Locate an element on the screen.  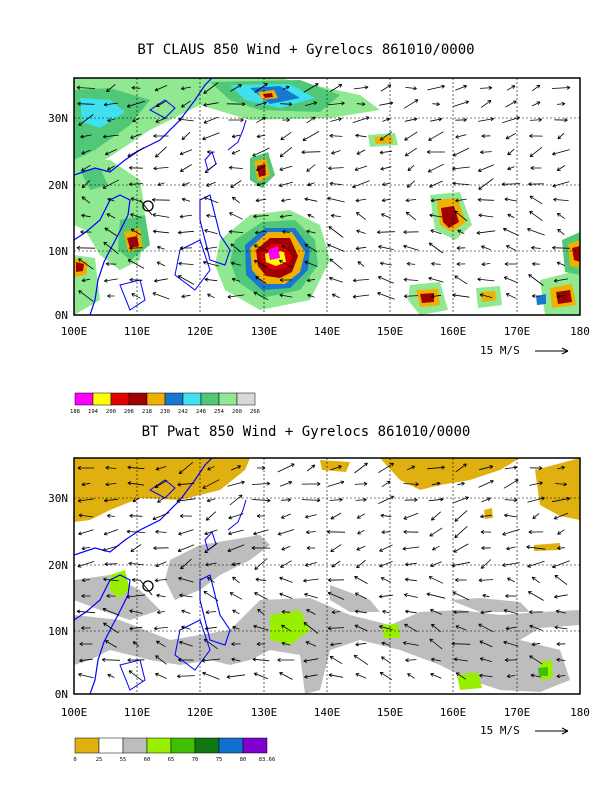
x-tick: 120E is located at coordinates (200, 712).